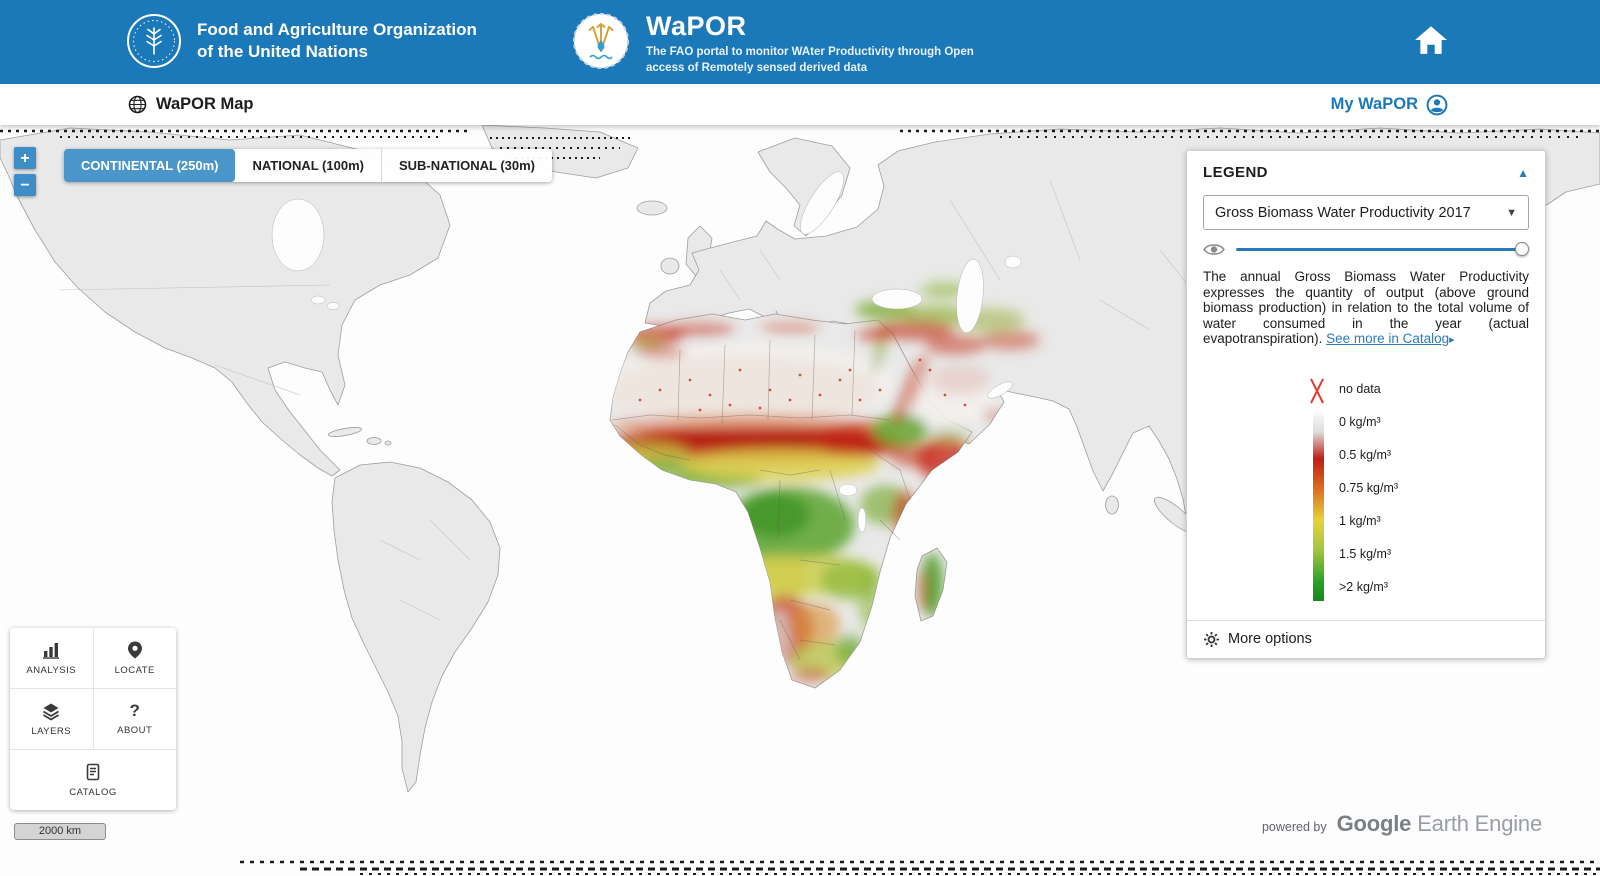  I want to click on layers-button: LAYERS, so click(51, 719).